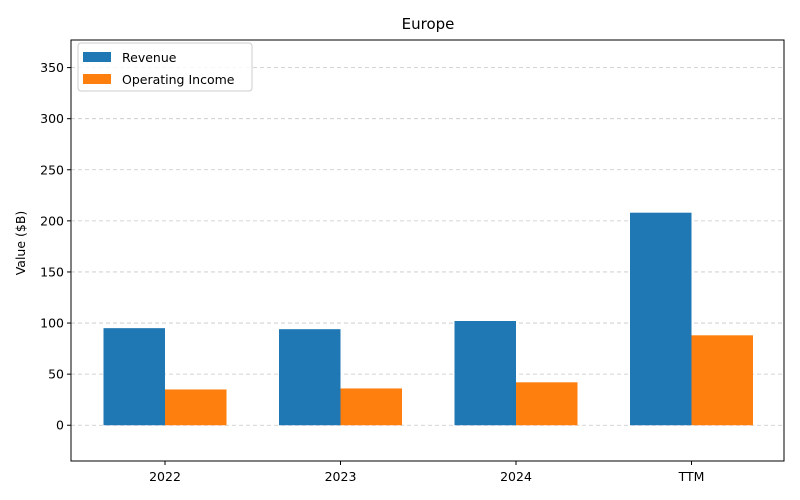  Describe the element at coordinates (134, 377) in the screenshot. I see `bar-revenue-2022` at that location.